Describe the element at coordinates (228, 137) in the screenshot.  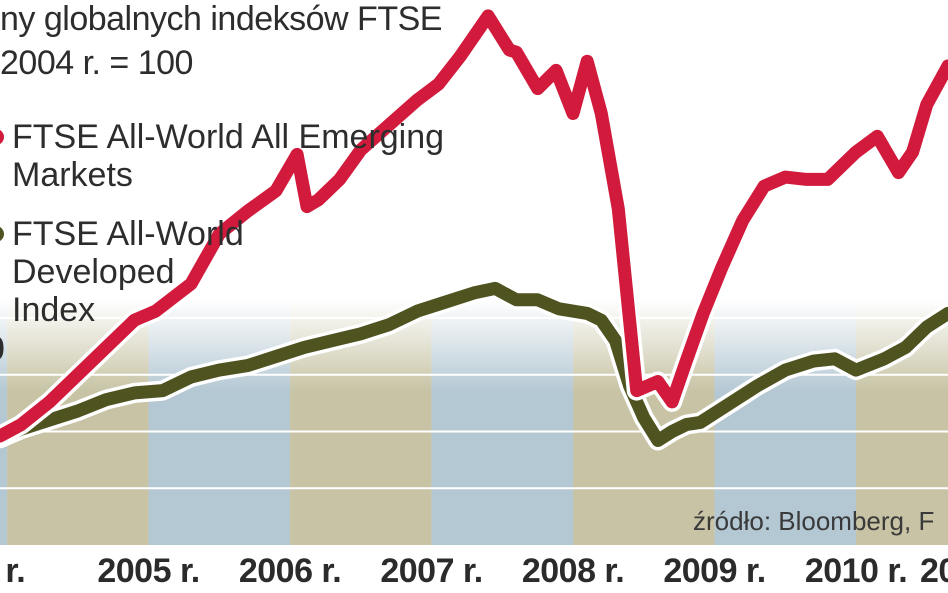
I see `legend-label-emerging-line1: FTSE All-World All Emerging` at that location.